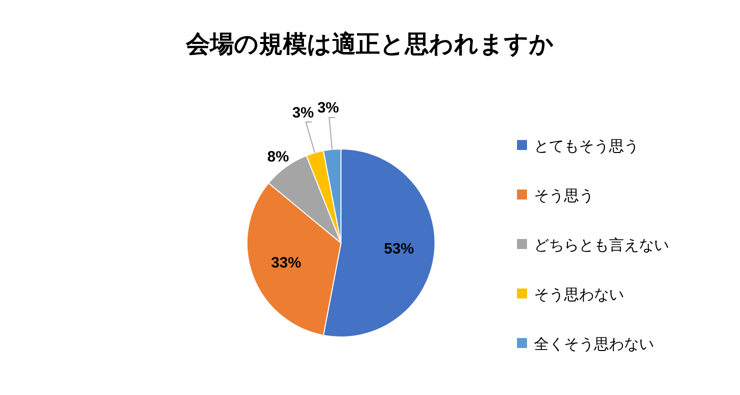 The width and height of the screenshot is (740, 395). Describe the element at coordinates (369, 44) in the screenshot. I see `chart-title: 会場の規模は適正と思われますか` at that location.